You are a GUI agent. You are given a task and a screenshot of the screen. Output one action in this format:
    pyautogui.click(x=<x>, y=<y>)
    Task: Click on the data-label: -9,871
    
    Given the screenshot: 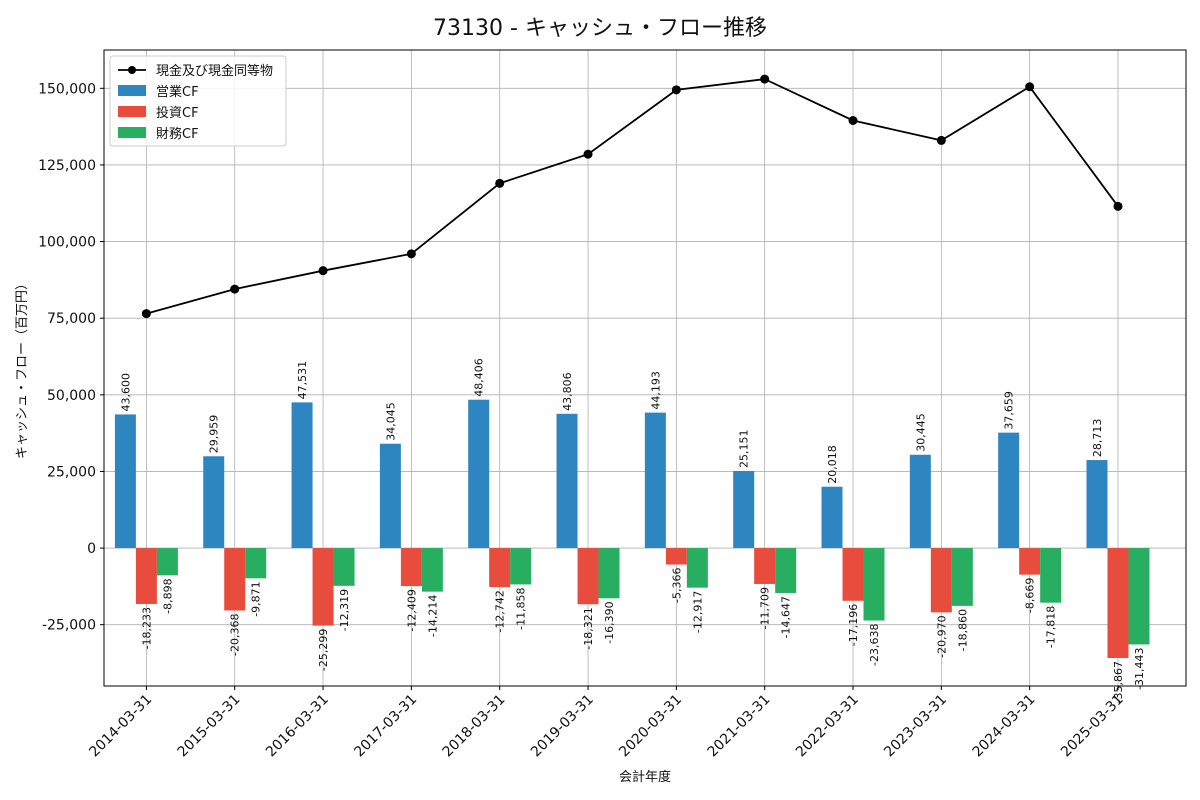 What is the action you would take?
    pyautogui.click(x=256, y=598)
    